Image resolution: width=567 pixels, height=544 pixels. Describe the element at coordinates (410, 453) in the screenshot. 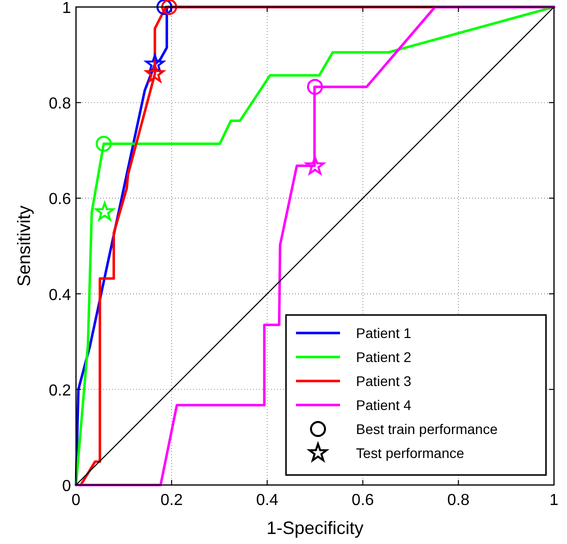

I see `annotation: Test performance` at that location.